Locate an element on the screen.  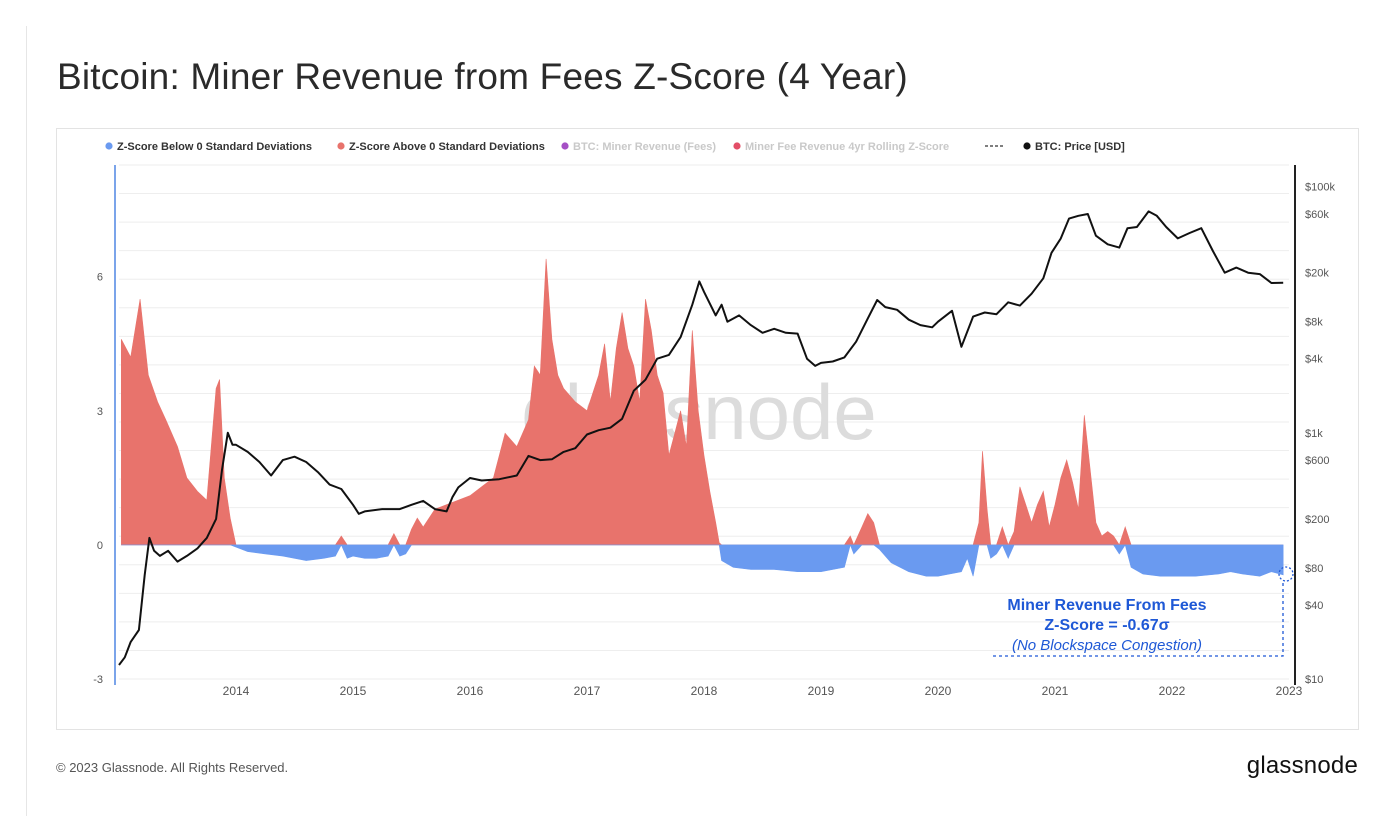
x-tick-label: 2016 is located at coordinates (470, 691).